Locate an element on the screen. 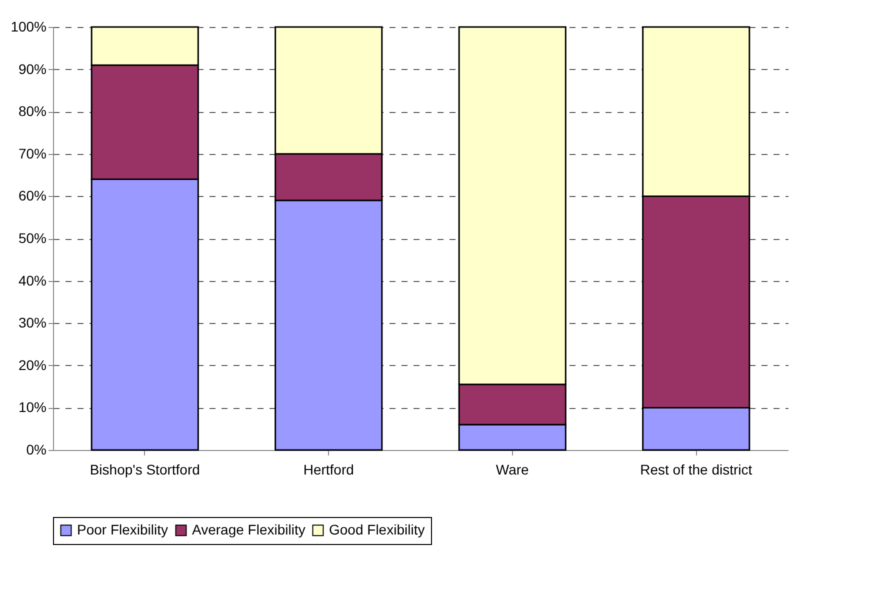  y-tick-label: 90% is located at coordinates (32, 68).